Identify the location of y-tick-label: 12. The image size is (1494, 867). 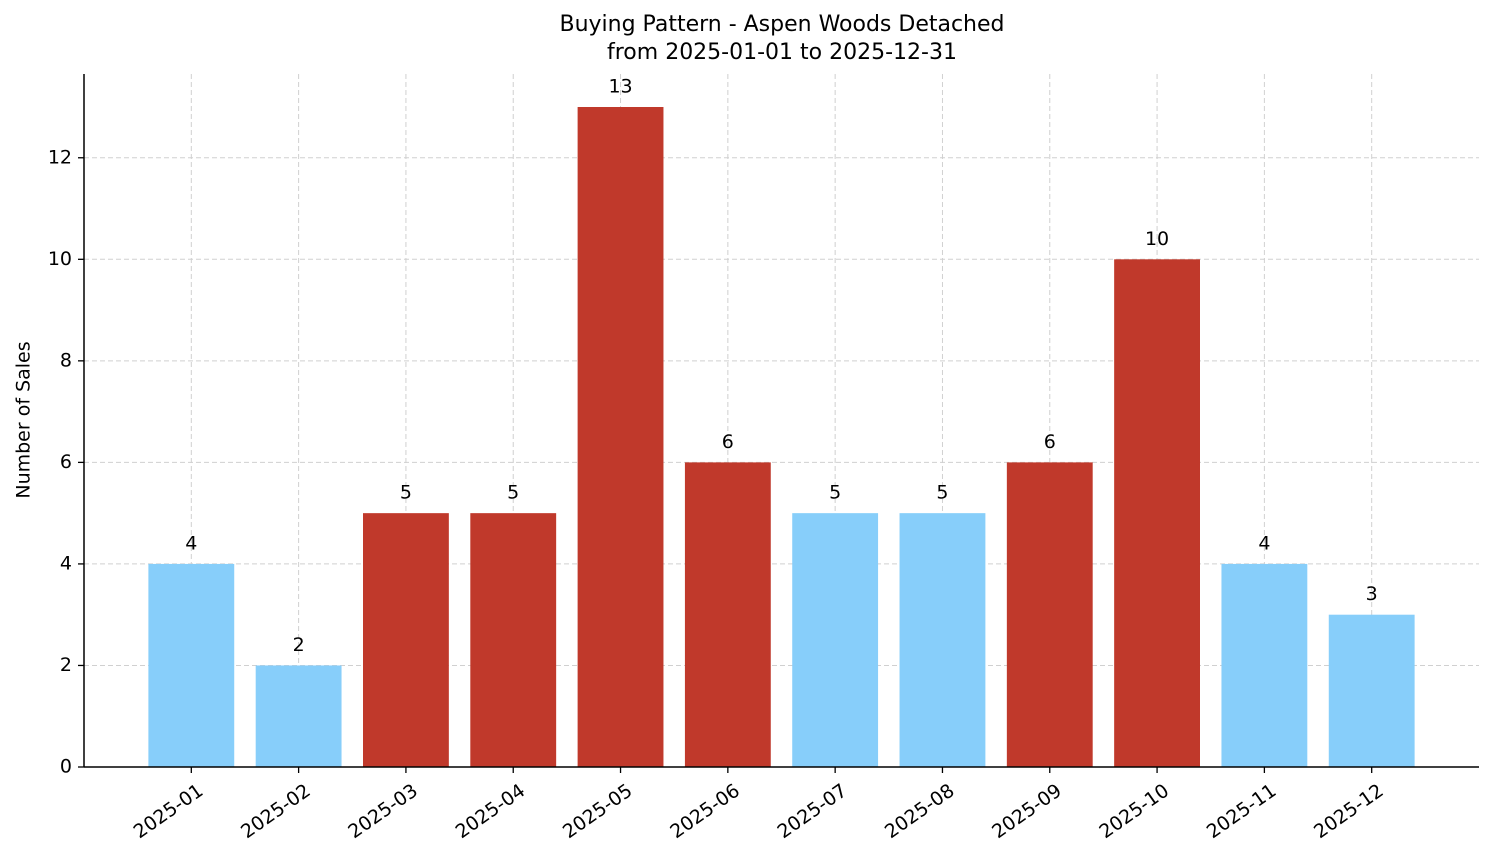
(60, 157).